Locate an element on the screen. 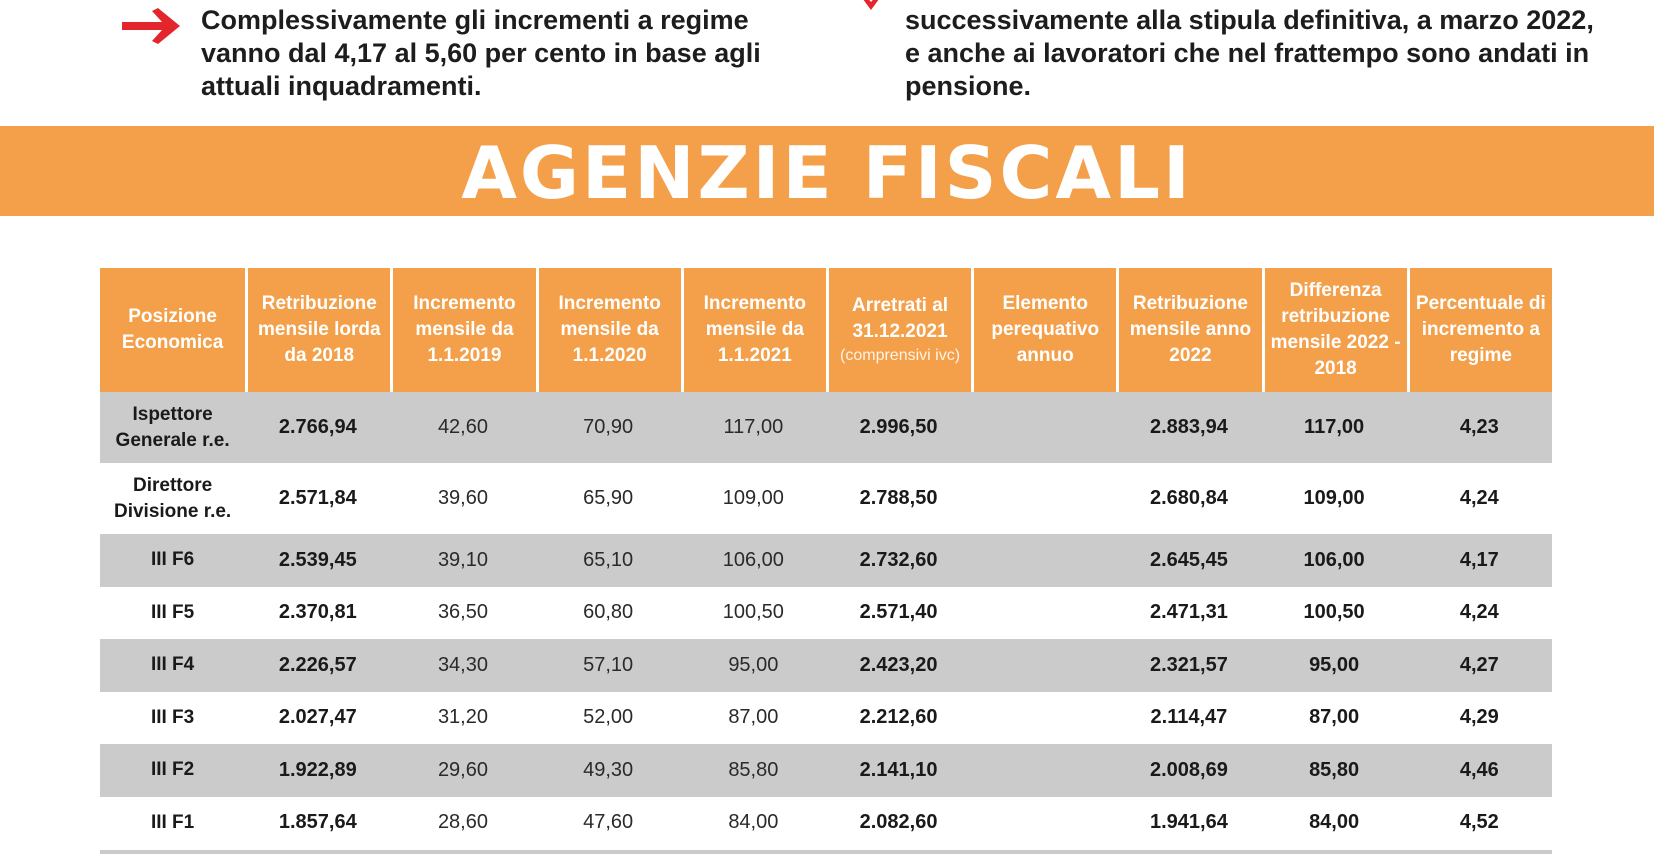  header-incremento-2021: Incremento mensile da 1.1.2021 is located at coordinates (753, 330).